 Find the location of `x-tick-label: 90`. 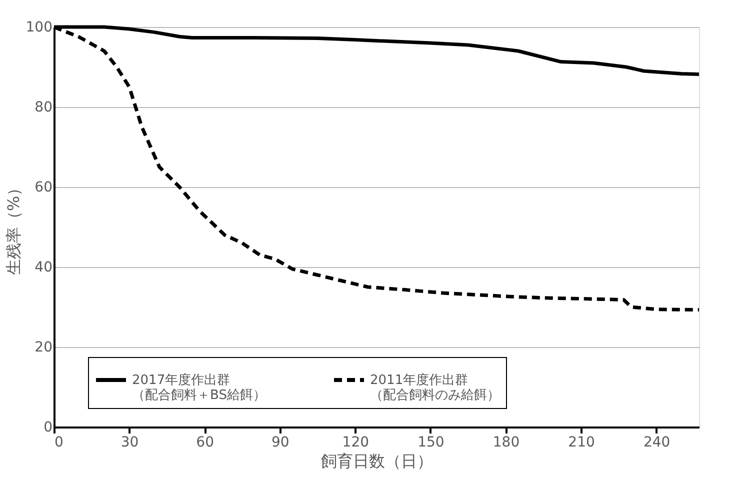

x-tick-label: 90 is located at coordinates (280, 442).